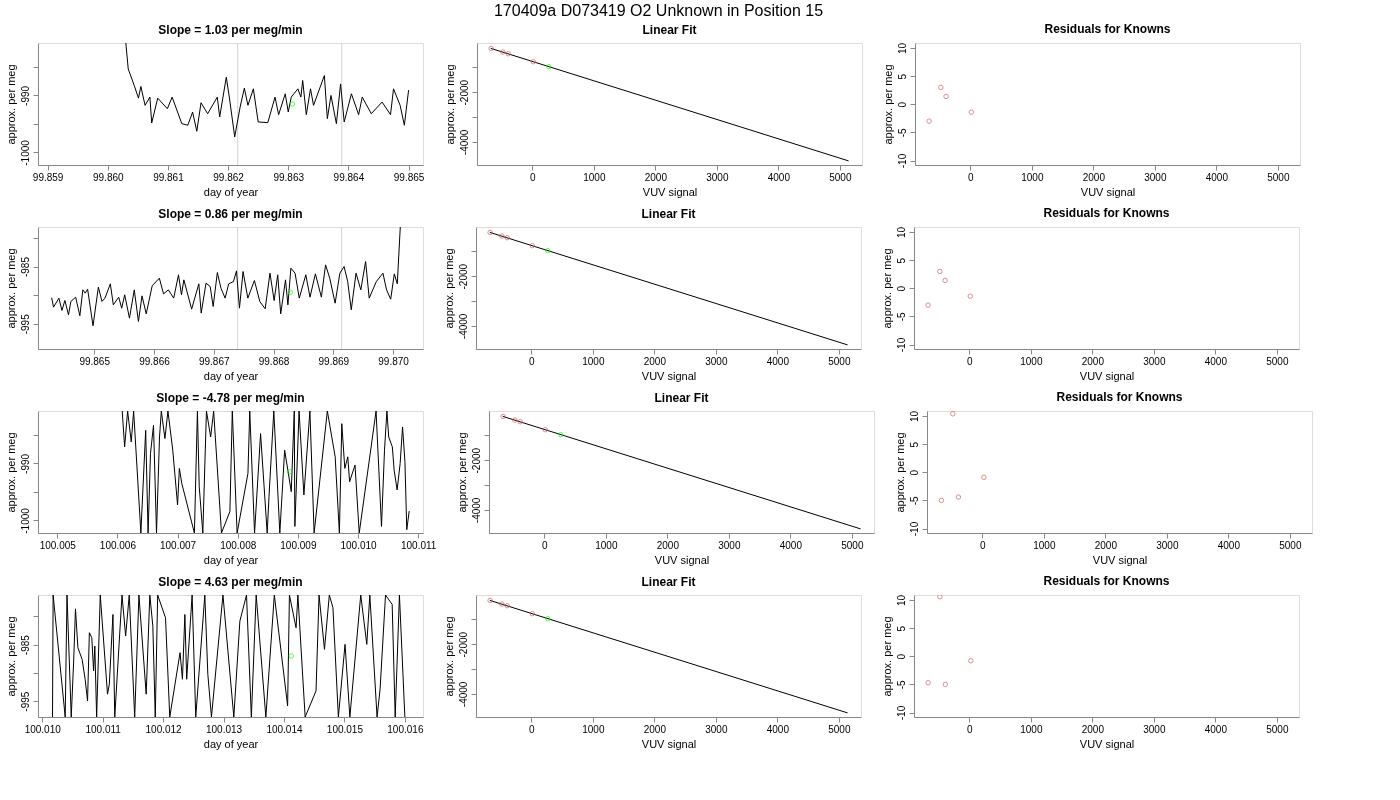 This screenshot has width=1400, height=800. Describe the element at coordinates (289, 177) in the screenshot. I see `x-tick-label: 99.863` at that location.